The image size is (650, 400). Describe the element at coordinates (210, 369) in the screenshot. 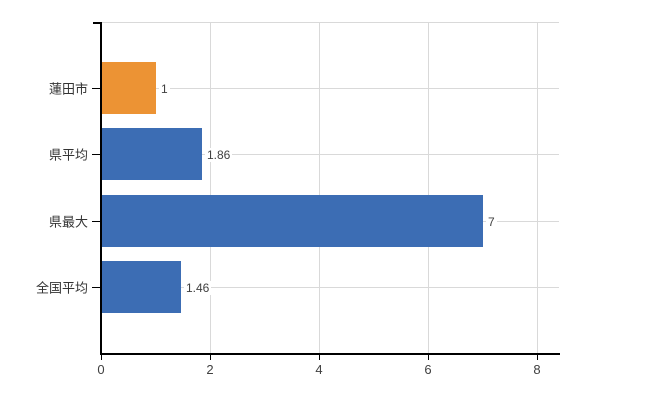

I see `x-tick-label: 2` at that location.